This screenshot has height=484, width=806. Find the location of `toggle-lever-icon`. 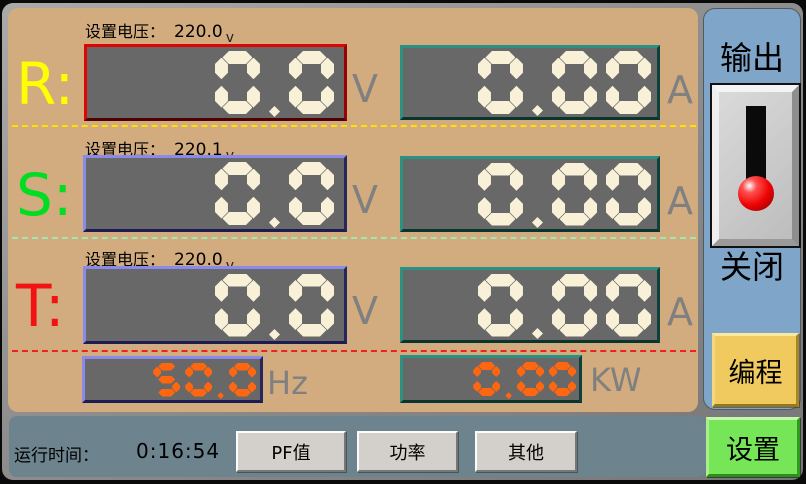

toggle-lever-icon is located at coordinates (755, 142).